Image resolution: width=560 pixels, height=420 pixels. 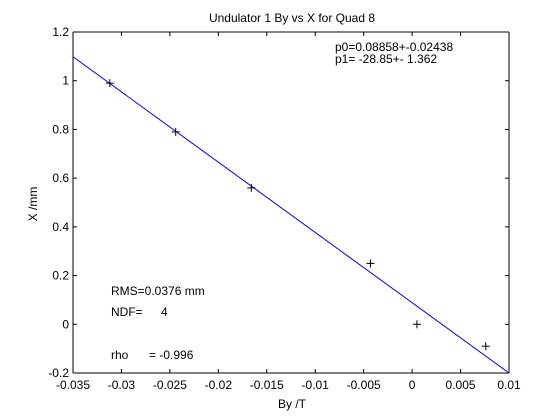 I want to click on x-tick-label: -0.01, so click(x=316, y=385).